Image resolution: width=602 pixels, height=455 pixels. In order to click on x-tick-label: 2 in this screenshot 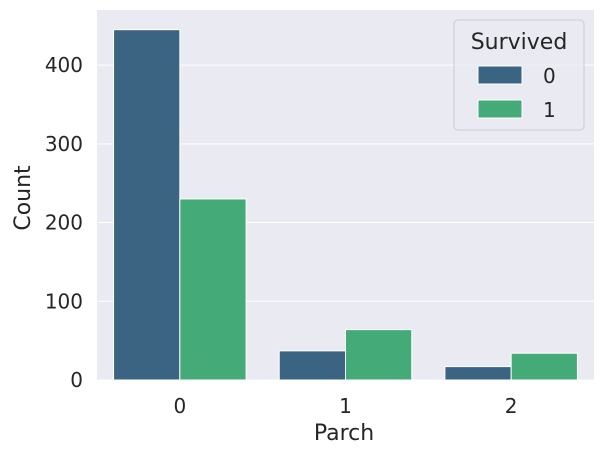, I will do `click(511, 406)`.